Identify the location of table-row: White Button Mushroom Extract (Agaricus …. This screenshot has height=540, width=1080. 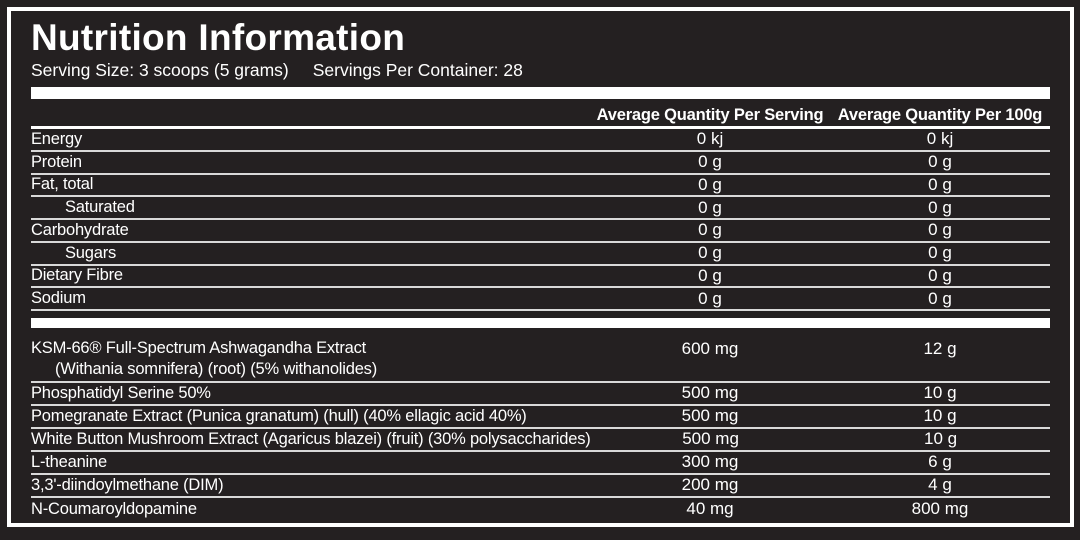
(540, 440).